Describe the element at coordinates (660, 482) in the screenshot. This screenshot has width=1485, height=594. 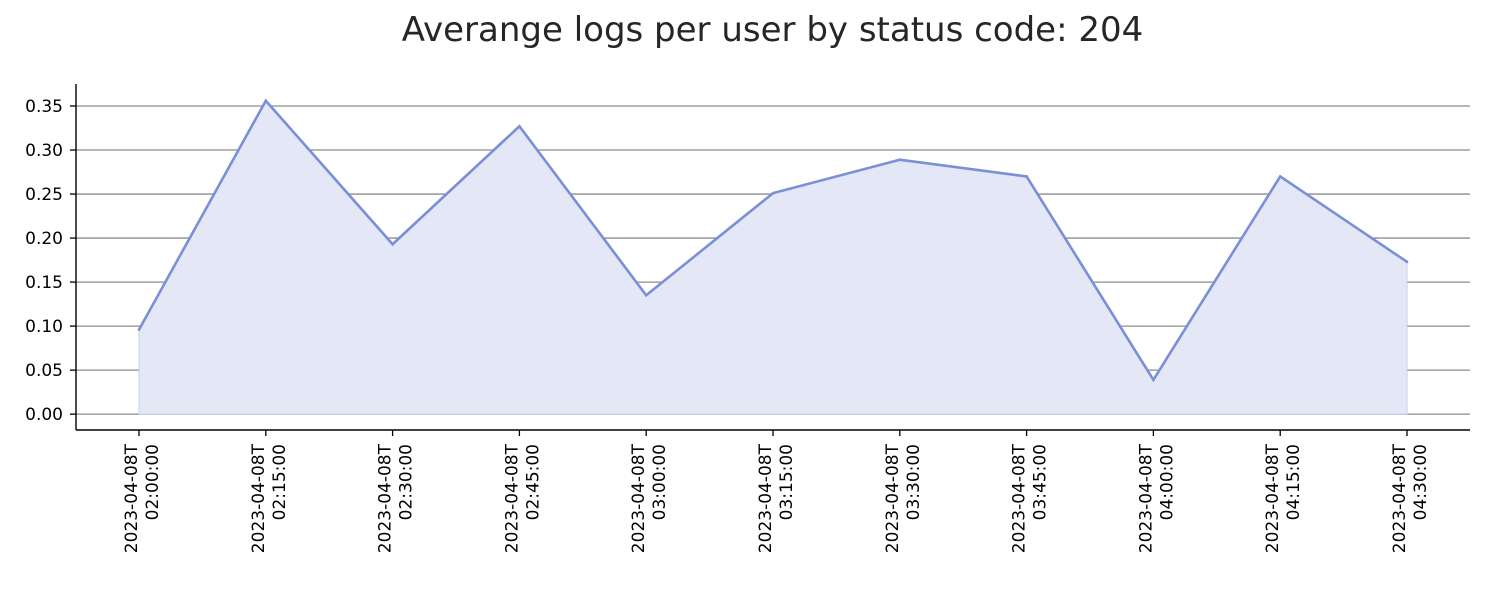
I see `x-tick-line-4-1: 03:00:00` at that location.